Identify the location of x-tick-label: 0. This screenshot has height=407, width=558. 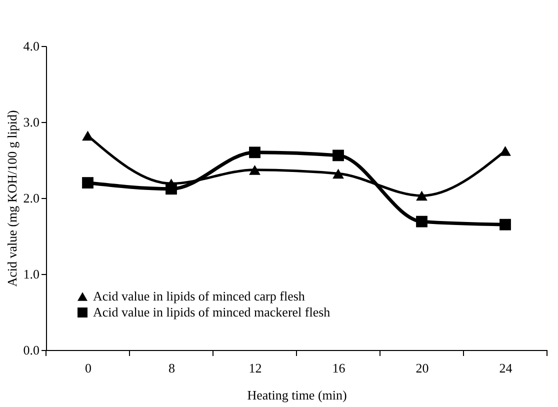
(88, 368).